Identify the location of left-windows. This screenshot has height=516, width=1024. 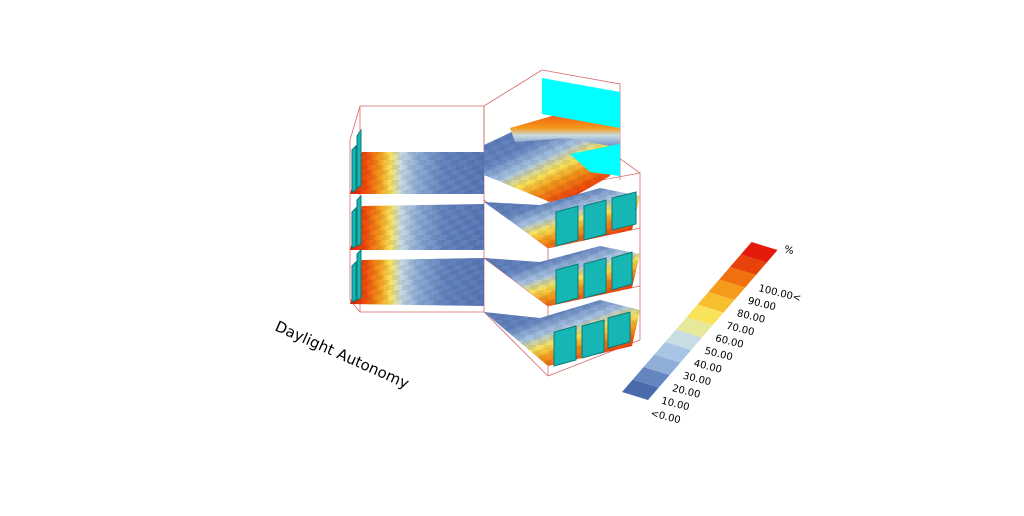
(356, 215).